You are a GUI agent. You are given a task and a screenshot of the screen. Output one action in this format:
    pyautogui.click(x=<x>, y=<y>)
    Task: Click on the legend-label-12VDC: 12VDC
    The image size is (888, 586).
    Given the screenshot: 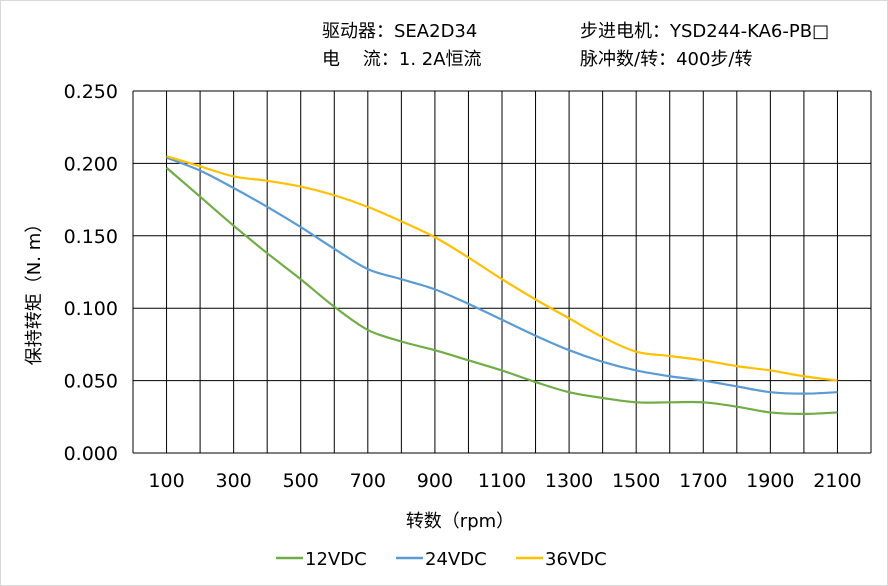 What is the action you would take?
    pyautogui.click(x=336, y=559)
    